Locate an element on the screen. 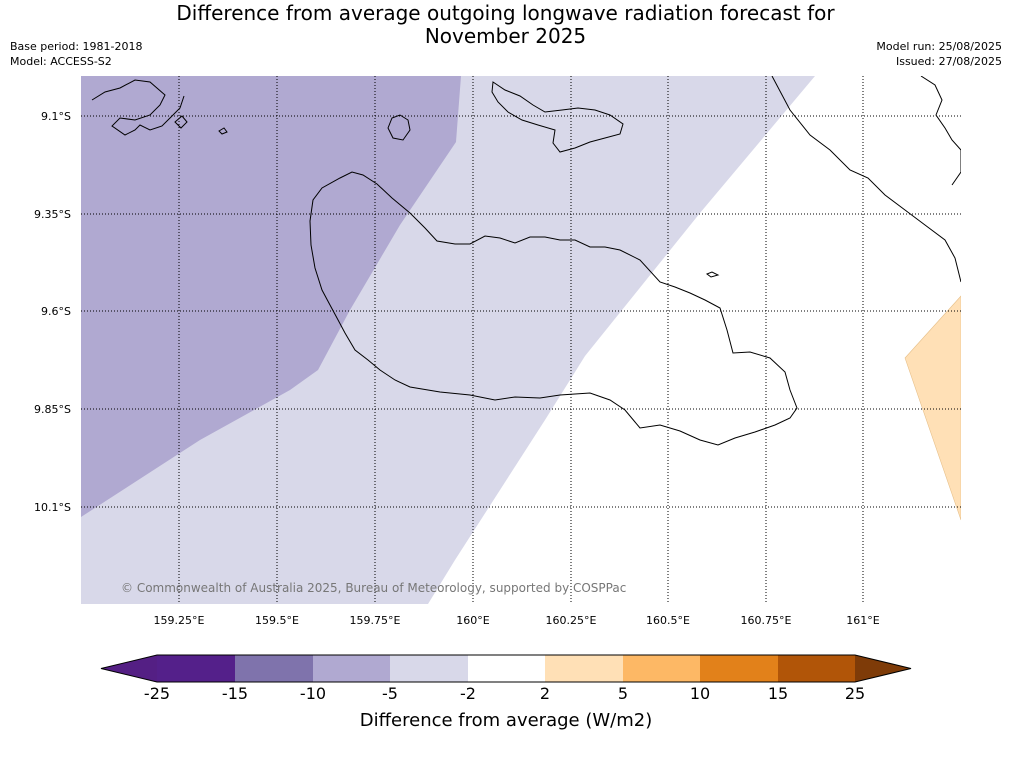 This screenshot has width=1011, height=758. base-period-text: Base period: 1981-2018 is located at coordinates (76, 46).